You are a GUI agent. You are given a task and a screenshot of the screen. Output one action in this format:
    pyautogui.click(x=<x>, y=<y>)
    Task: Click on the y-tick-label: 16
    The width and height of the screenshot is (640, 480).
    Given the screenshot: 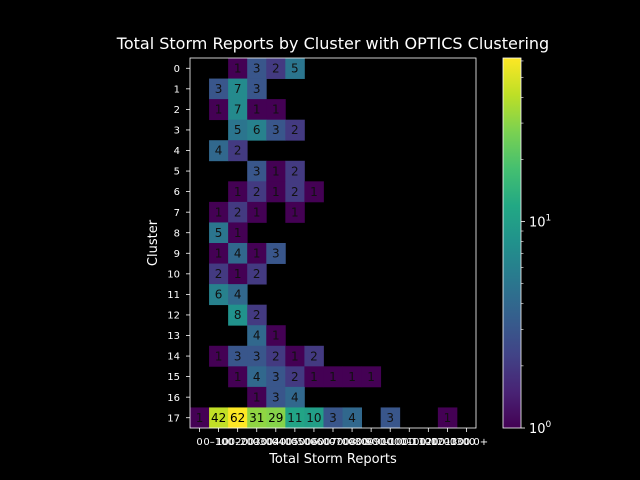 What is the action you would take?
    pyautogui.click(x=173, y=398)
    